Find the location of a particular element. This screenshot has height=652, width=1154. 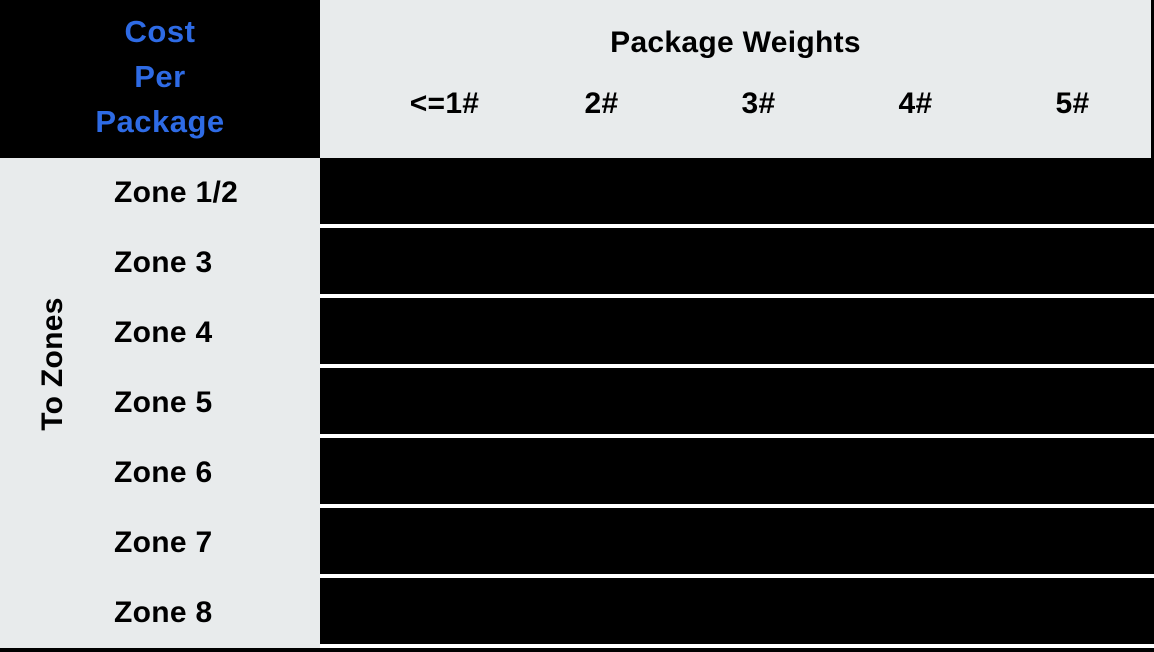

weight-column-header-1: <=1# is located at coordinates (444, 103).